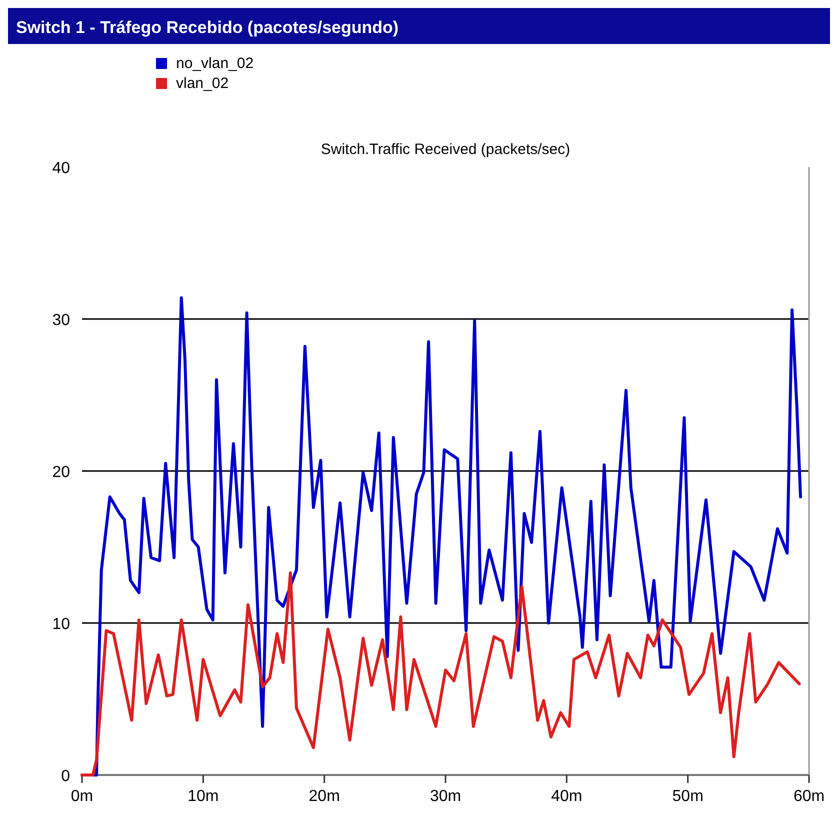 Image resolution: width=838 pixels, height=835 pixels. I want to click on x-tick-label: 60m, so click(809, 796).